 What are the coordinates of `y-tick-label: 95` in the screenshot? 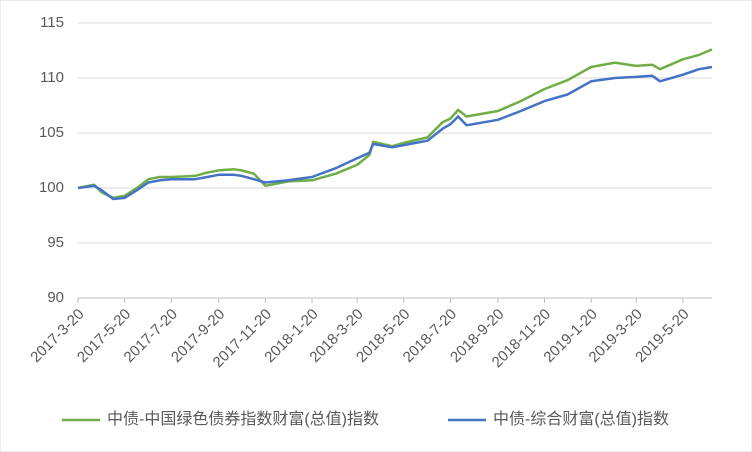 It's located at (55, 242).